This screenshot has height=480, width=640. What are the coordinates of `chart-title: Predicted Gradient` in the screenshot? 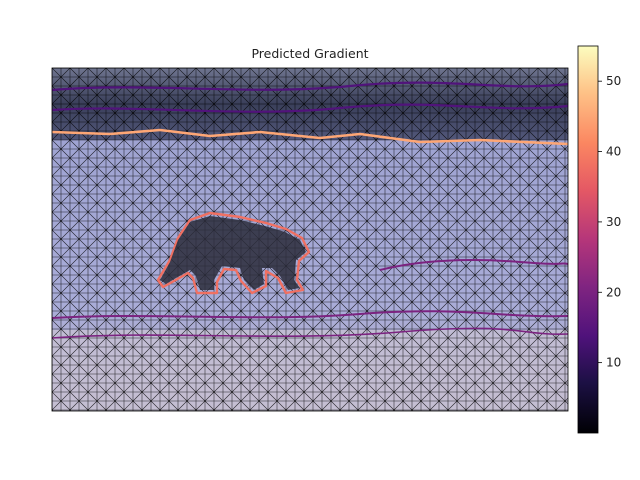 It's located at (309, 53).